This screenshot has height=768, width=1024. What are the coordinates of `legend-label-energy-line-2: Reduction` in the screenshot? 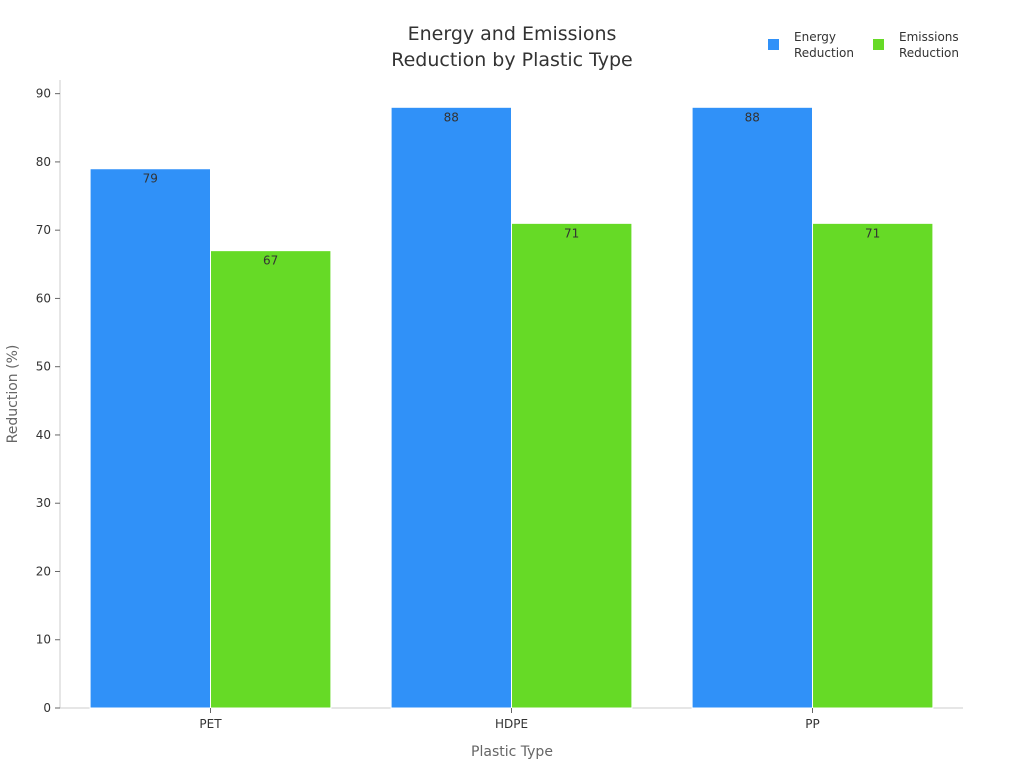 It's located at (824, 53).